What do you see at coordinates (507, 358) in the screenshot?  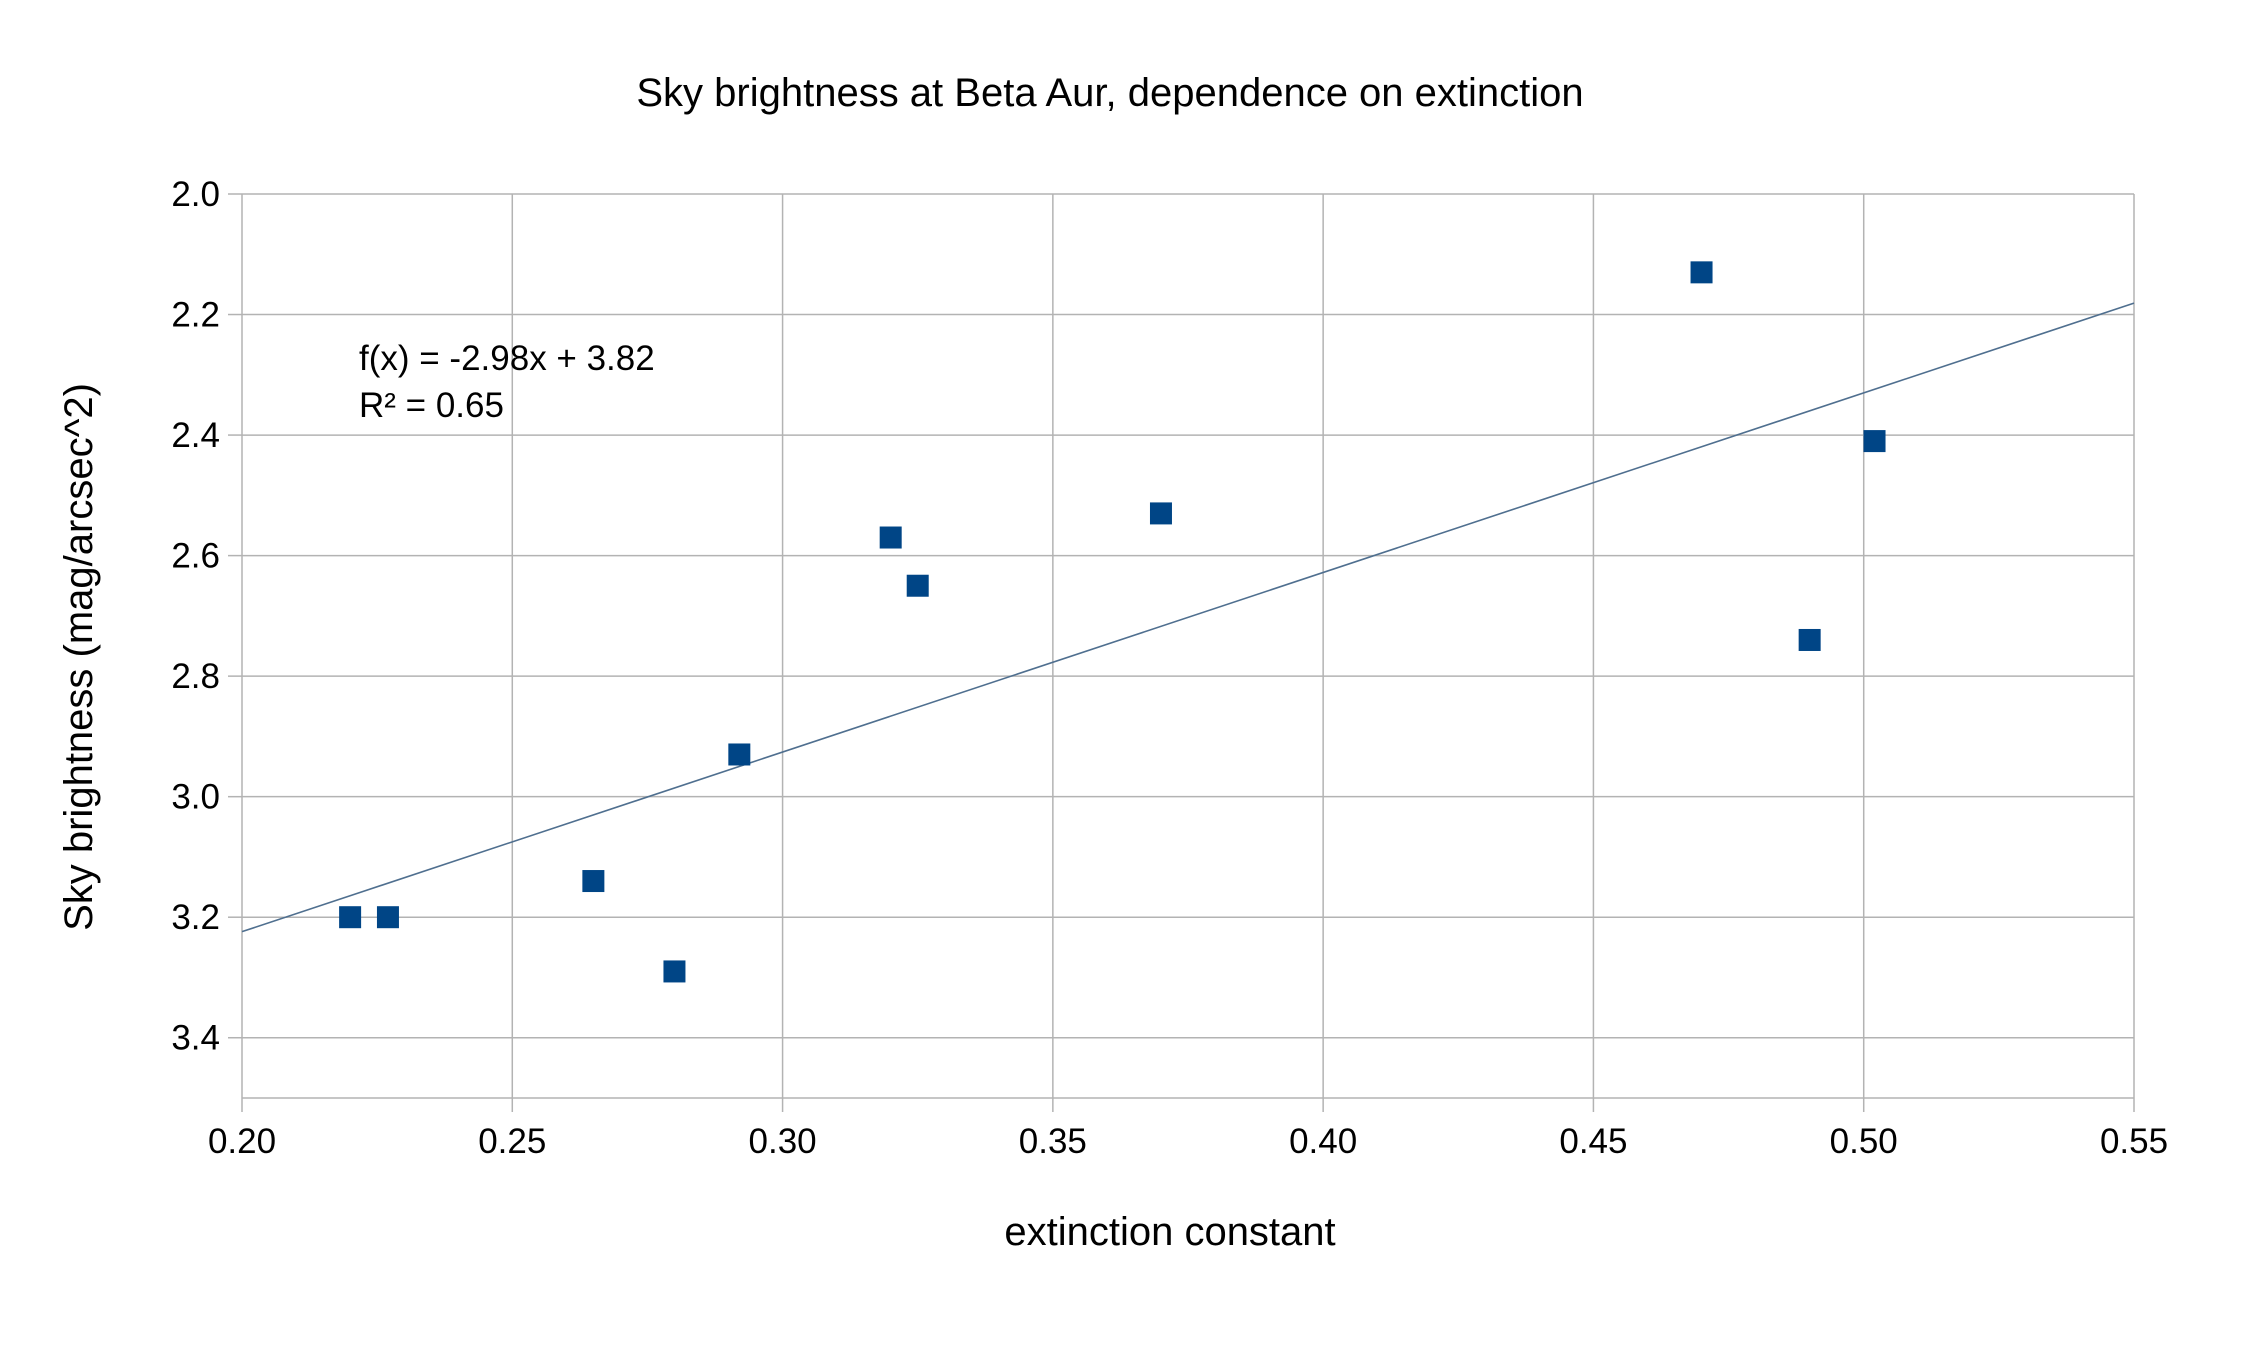 I see `trendline-equation: f(x) = -2.98x + 3.82` at bounding box center [507, 358].